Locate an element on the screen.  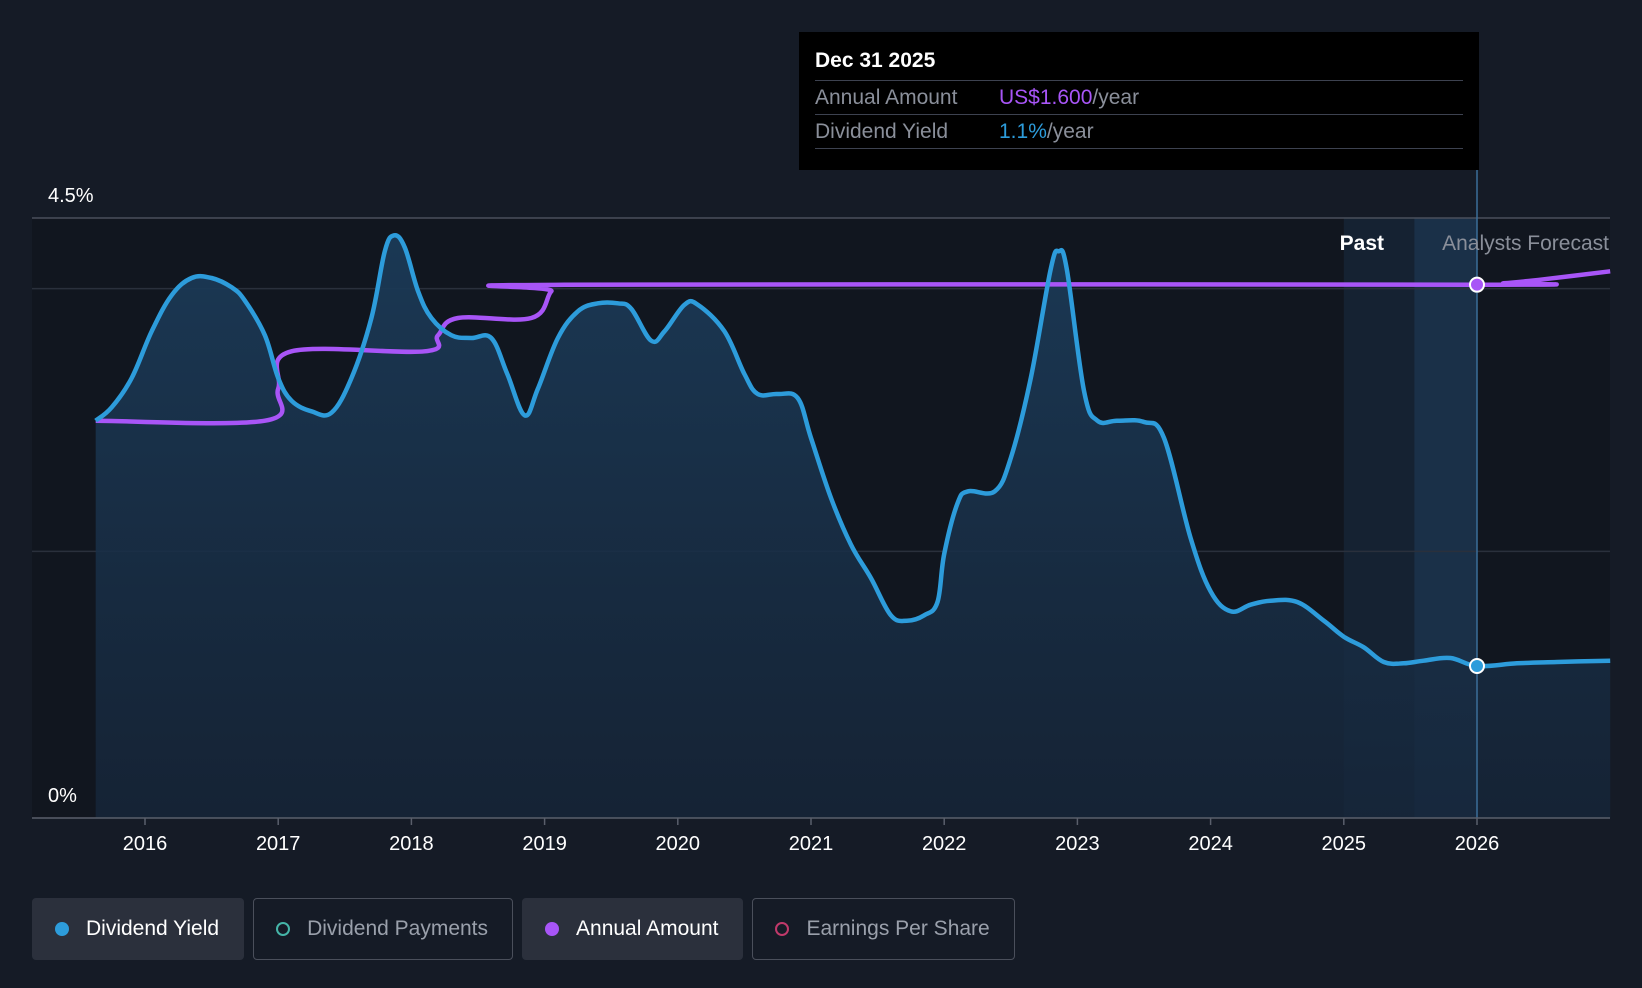
tooltip-label: Dividend Yield is located at coordinates (882, 131).